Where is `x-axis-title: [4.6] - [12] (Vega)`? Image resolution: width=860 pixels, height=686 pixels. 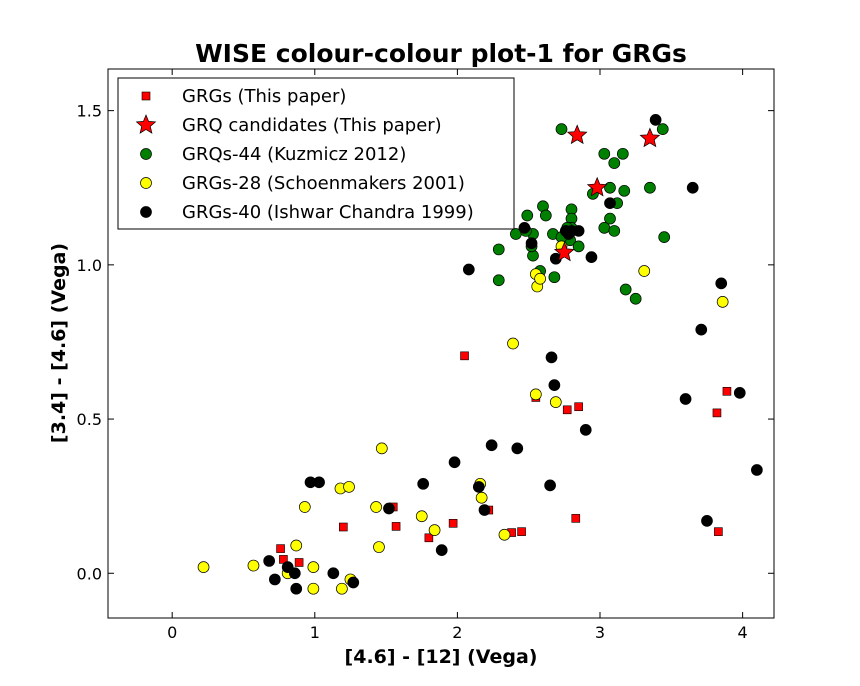
x-axis-title: [4.6] - [12] (Vega) is located at coordinates (441, 657).